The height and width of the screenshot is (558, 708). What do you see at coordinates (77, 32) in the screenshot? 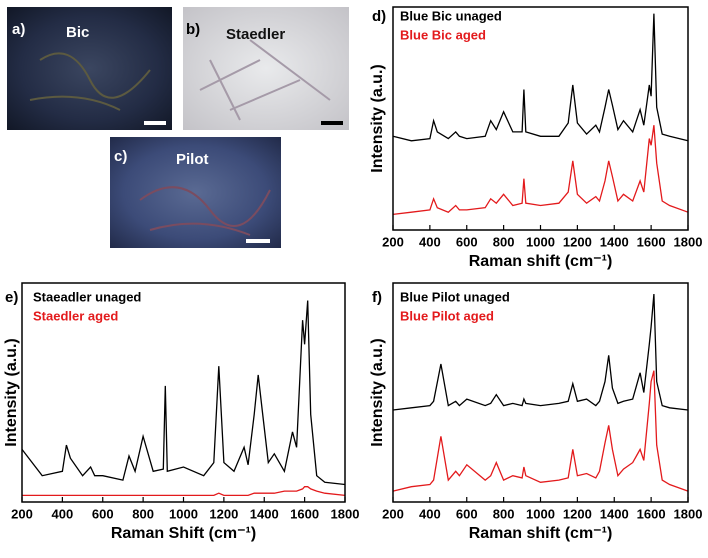
I see `image-title: Bic` at bounding box center [77, 32].